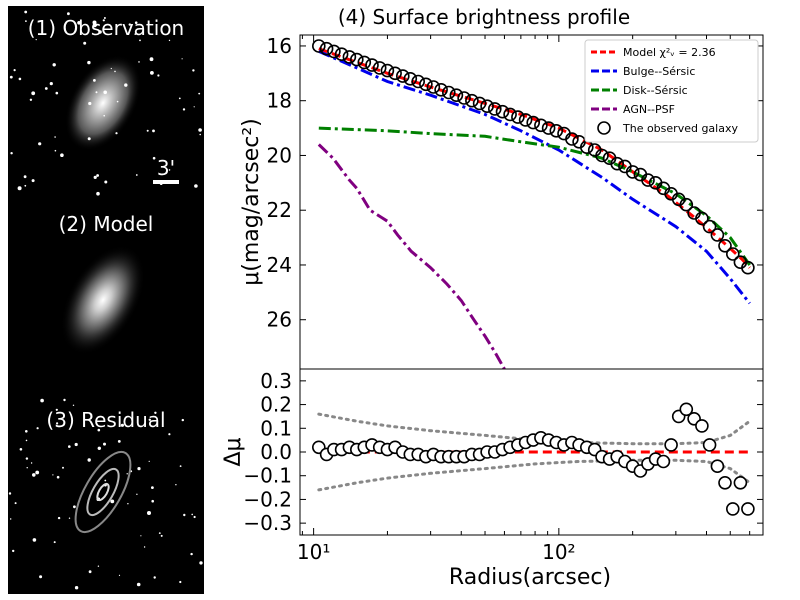 Image resolution: width=800 pixels, height=600 pixels. Describe the element at coordinates (279, 265) in the screenshot. I see `top-ytick-label: 24` at that location.